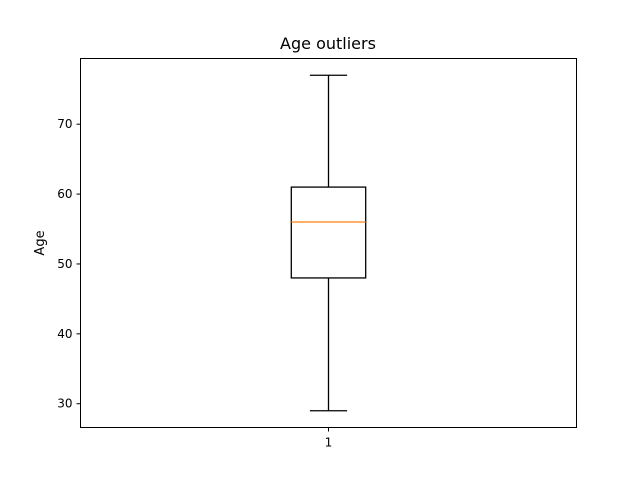  I want to click on chart-title: Age outliers, so click(328, 43).